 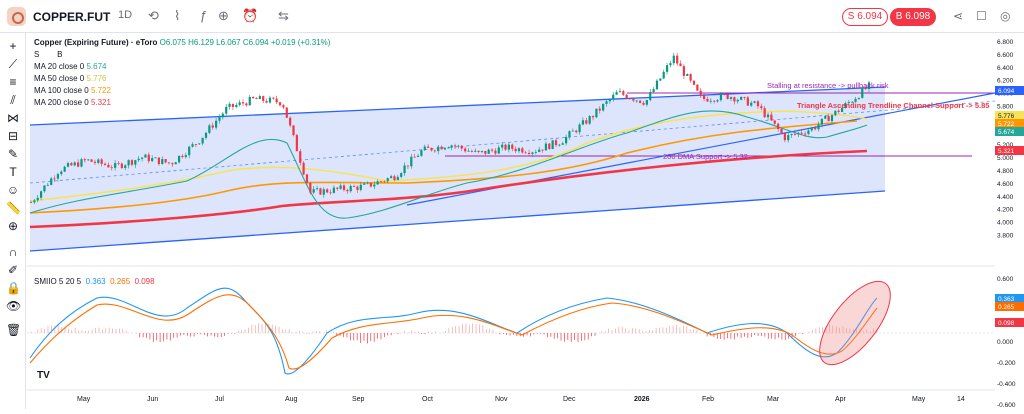 I want to click on osc-badge, so click(x=1009, y=322).